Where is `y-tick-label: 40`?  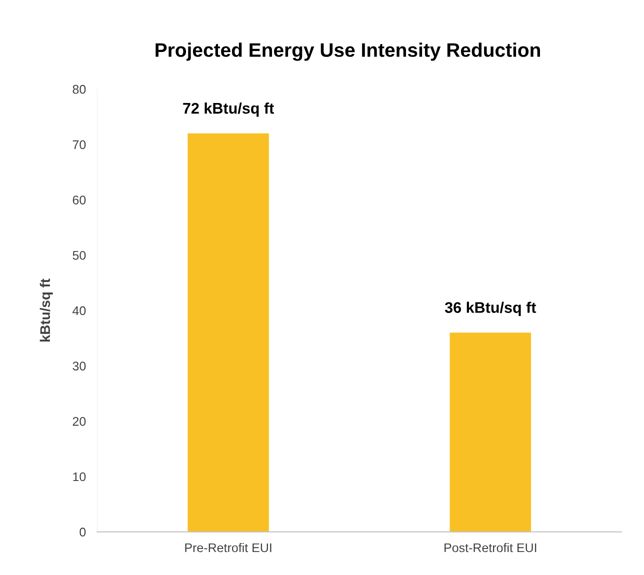 y-tick-label: 40 is located at coordinates (79, 311).